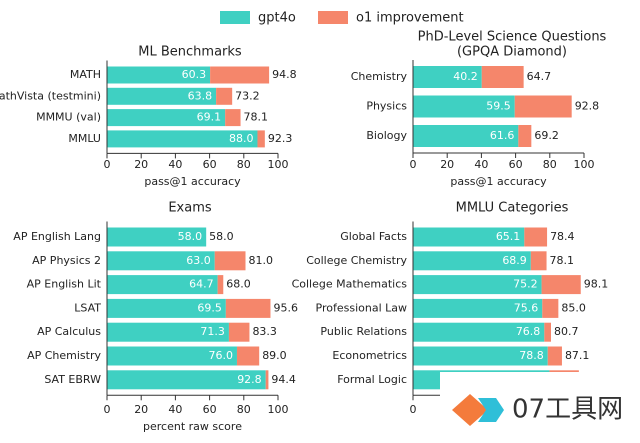  What do you see at coordinates (72, 379) in the screenshot?
I see `category-label: SAT EBRW` at bounding box center [72, 379].